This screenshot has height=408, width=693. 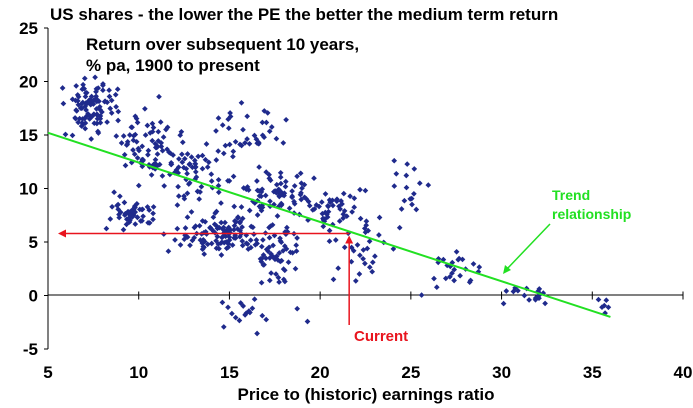 I want to click on x-tick-label: 25, so click(x=410, y=372).